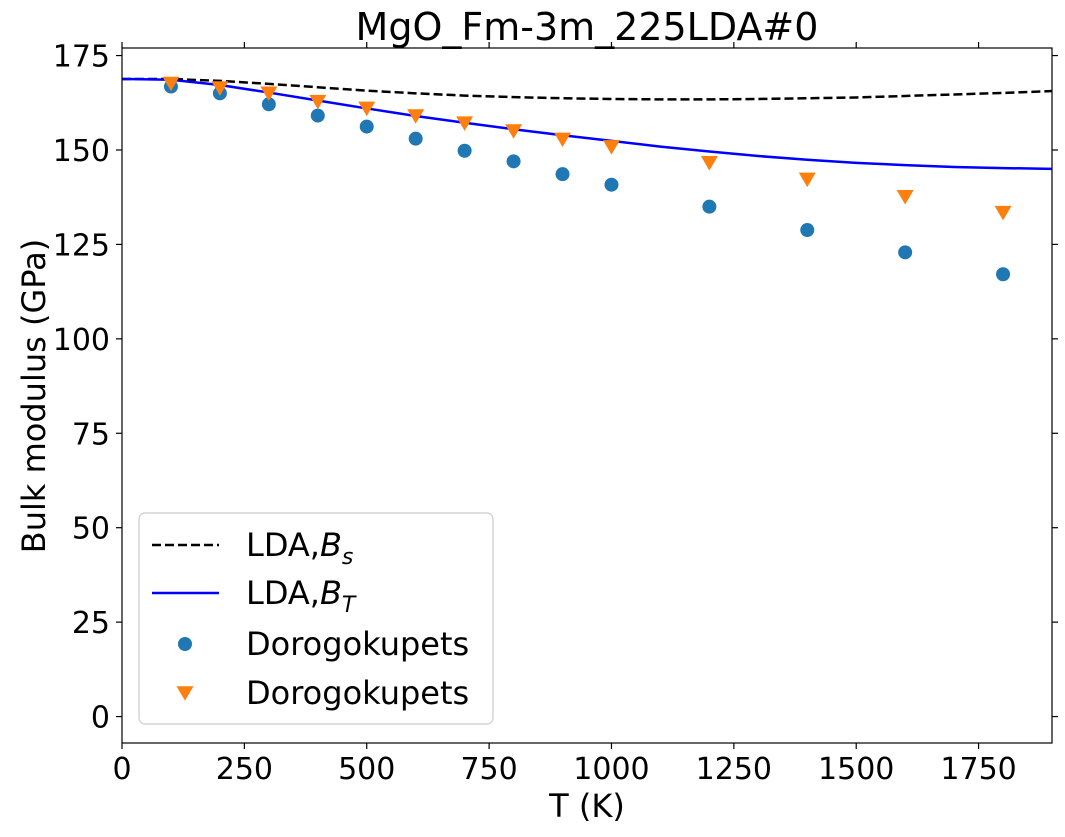 This screenshot has height=837, width=1065. What do you see at coordinates (81, 245) in the screenshot?
I see `y-tick-label: 125` at bounding box center [81, 245].